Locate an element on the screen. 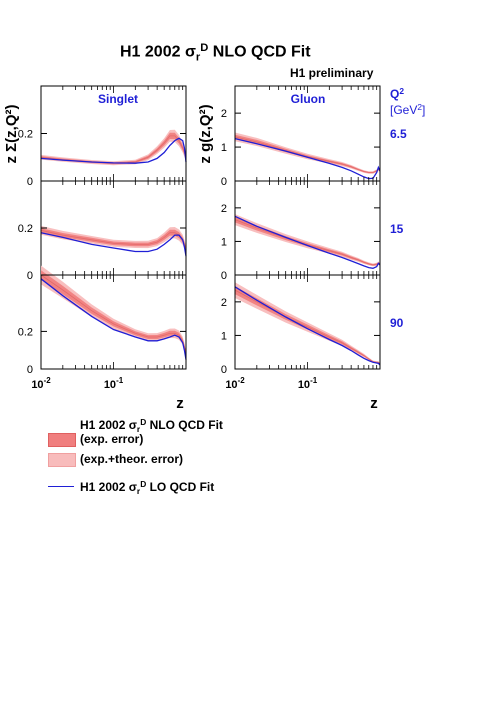  x-axis-label-gluon: z is located at coordinates (374, 403).